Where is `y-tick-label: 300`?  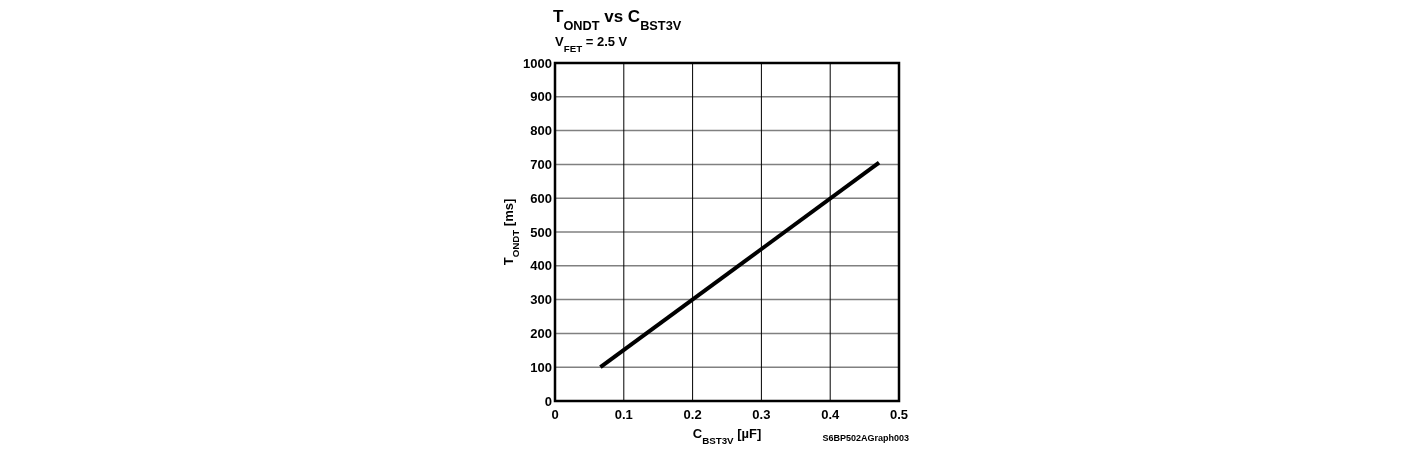 y-tick-label: 300 is located at coordinates (541, 300).